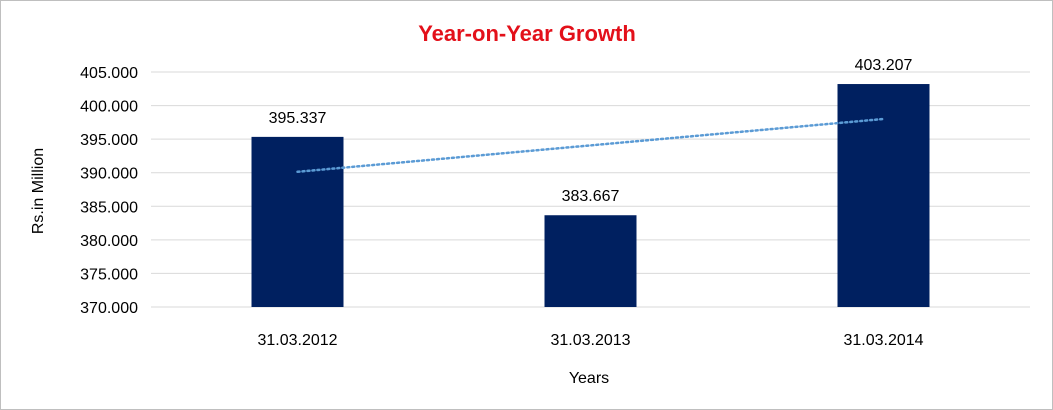 This screenshot has height=410, width=1053. I want to click on y-tick-label: 370.000, so click(109, 308).